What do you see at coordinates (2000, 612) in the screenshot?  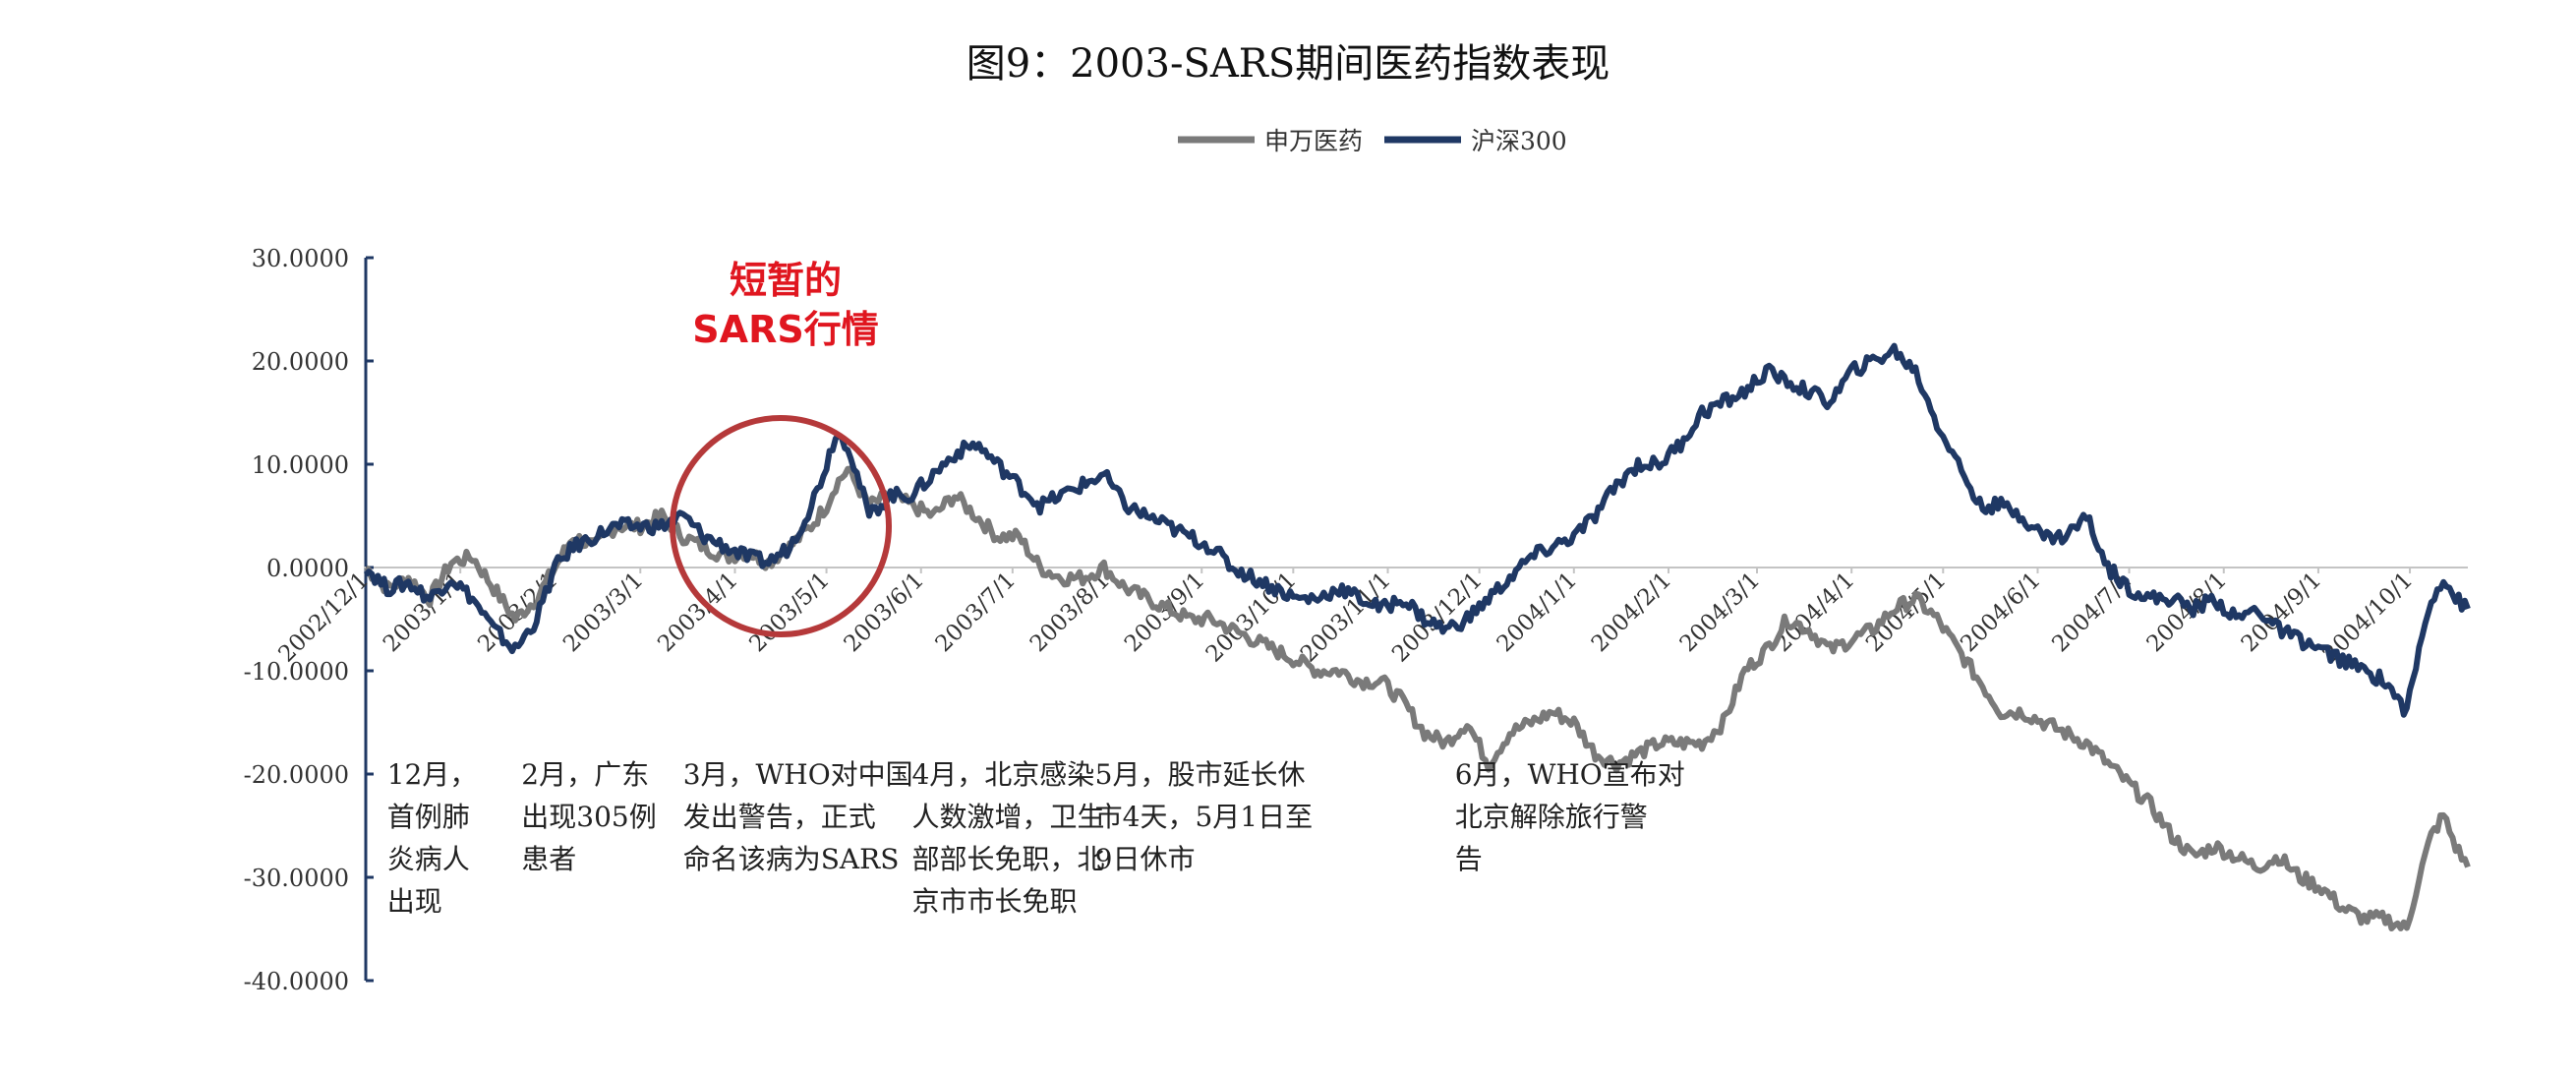 I see `x-tick-label: 2004/6/1` at bounding box center [2000, 612].